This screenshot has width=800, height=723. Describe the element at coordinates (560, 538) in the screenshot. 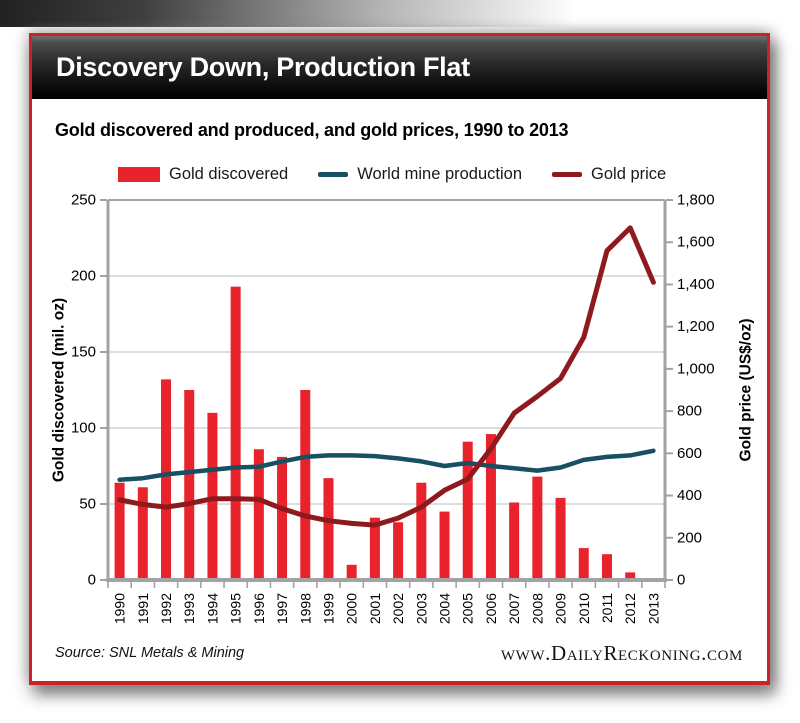

I see `bar-2009` at that location.